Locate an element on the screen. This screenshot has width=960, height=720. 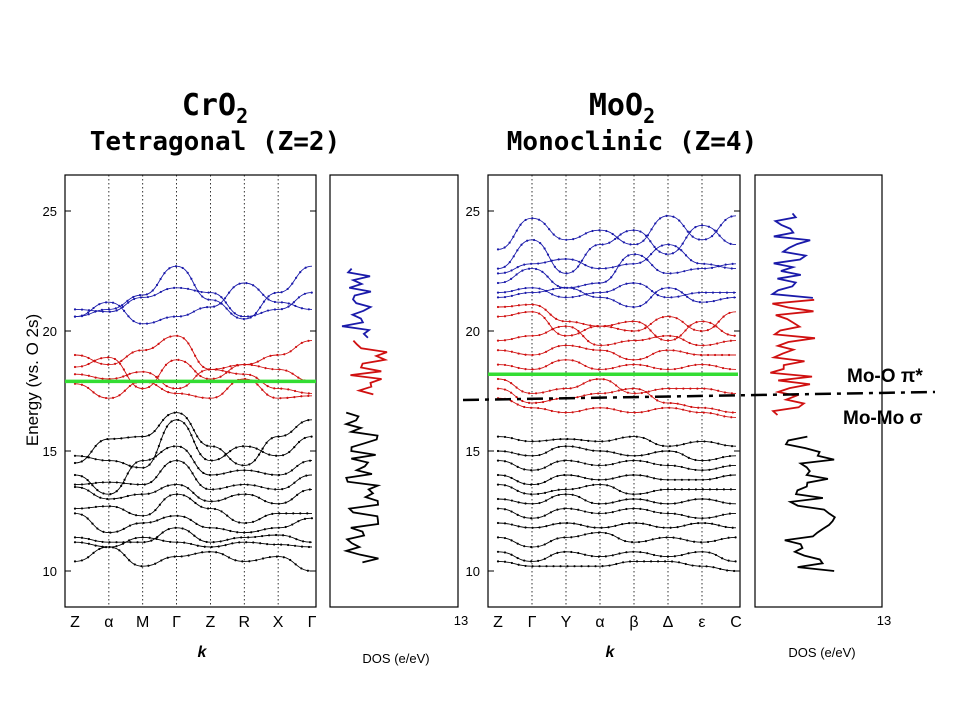
kpoint-label: X is located at coordinates (278, 622).